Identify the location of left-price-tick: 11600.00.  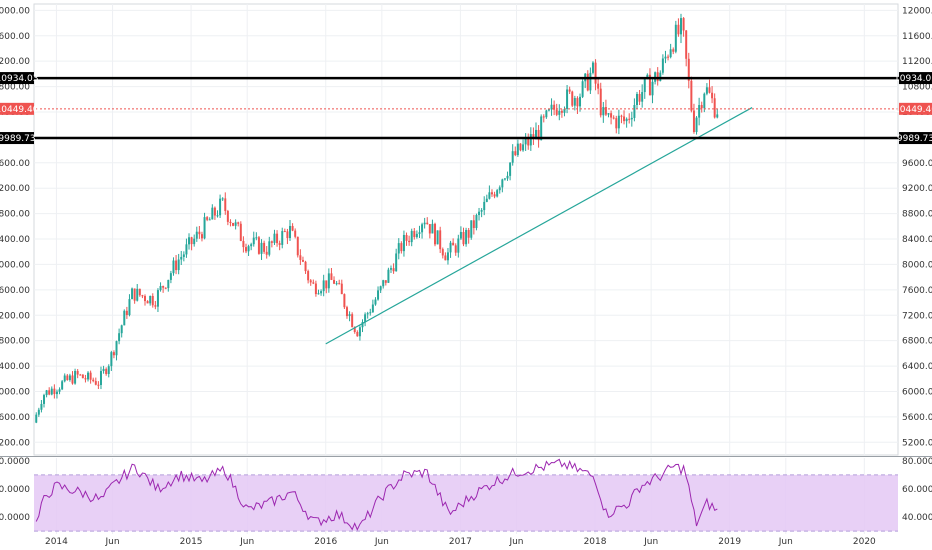
(15, 37).